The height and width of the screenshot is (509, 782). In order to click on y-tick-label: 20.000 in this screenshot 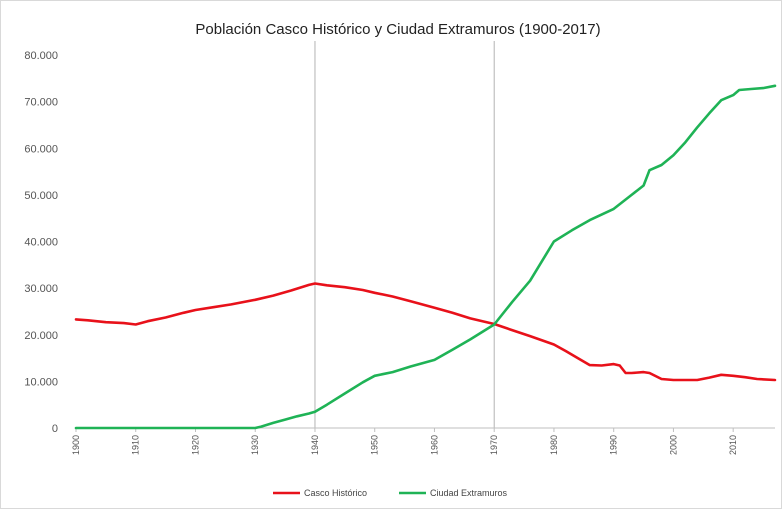, I will do `click(41, 336)`.